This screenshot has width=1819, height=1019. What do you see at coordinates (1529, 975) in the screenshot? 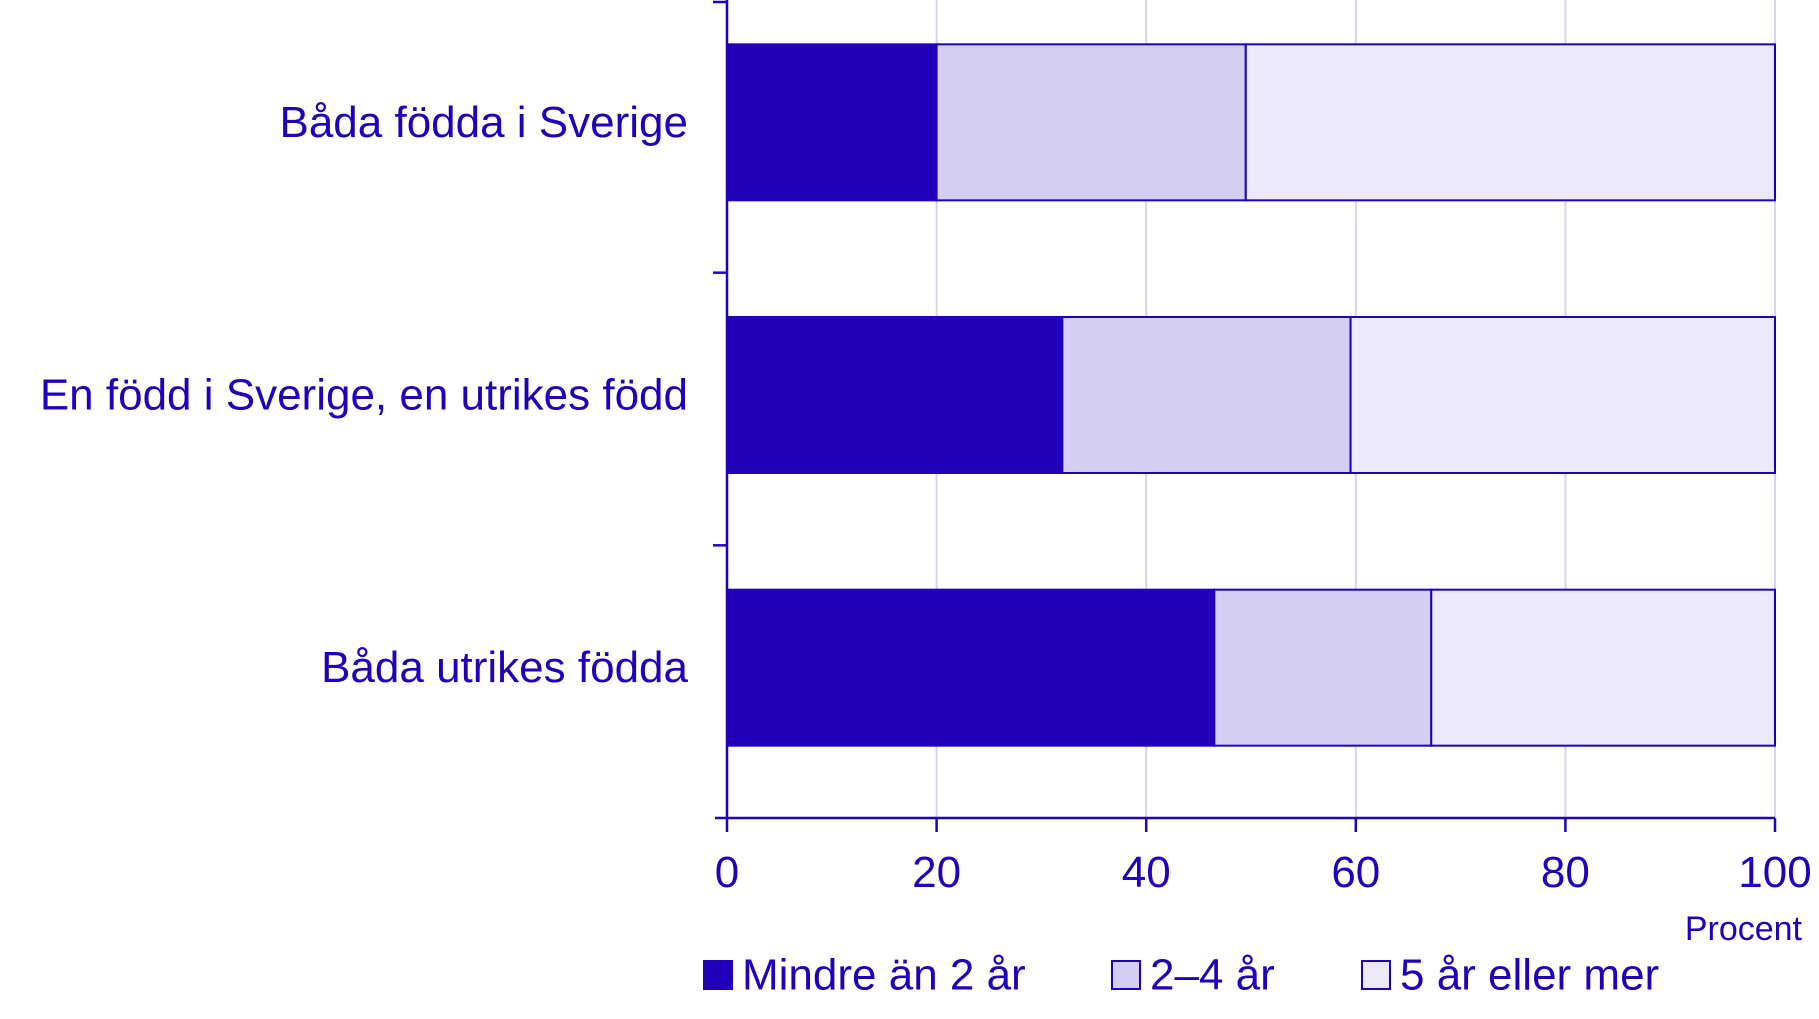
I see `legend-label: 5 år eller mer` at bounding box center [1529, 975].